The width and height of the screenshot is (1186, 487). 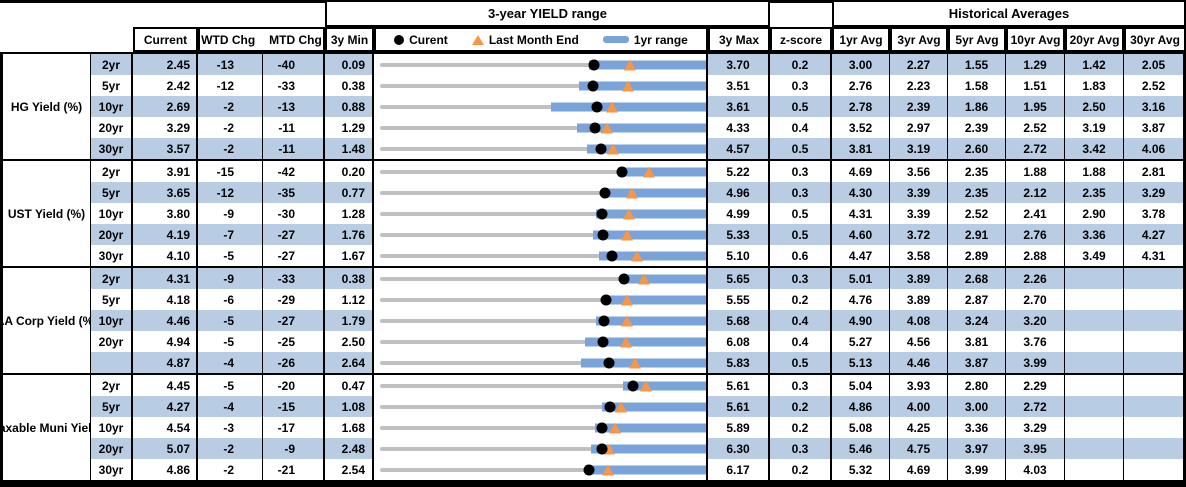 What do you see at coordinates (861, 469) in the screenshot?
I see `cell-1yr-avg: 5.32` at bounding box center [861, 469].